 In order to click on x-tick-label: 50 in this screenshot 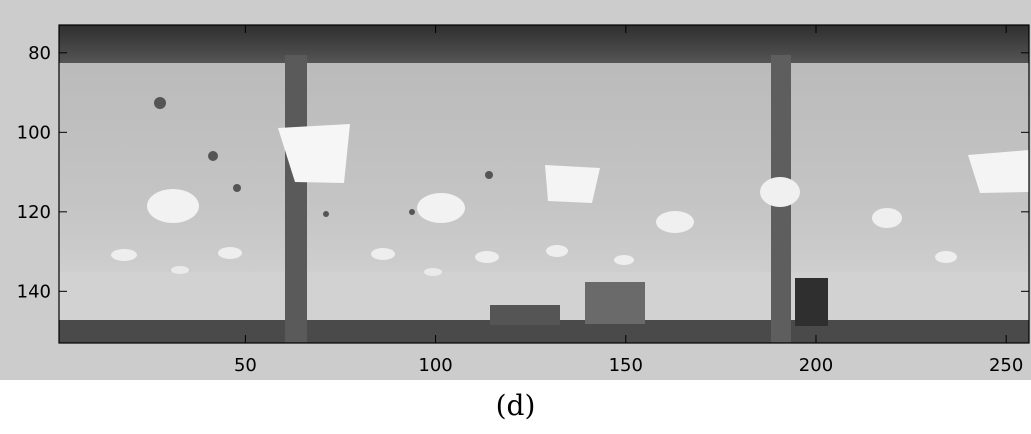, I will do `click(245, 365)`.